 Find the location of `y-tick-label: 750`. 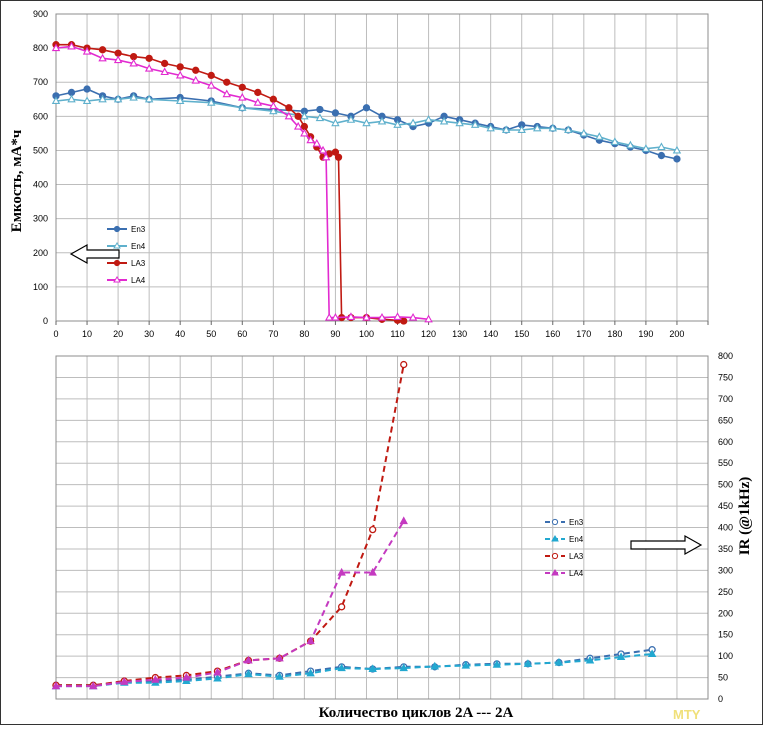

y-tick-label: 750 is located at coordinates (725, 377).